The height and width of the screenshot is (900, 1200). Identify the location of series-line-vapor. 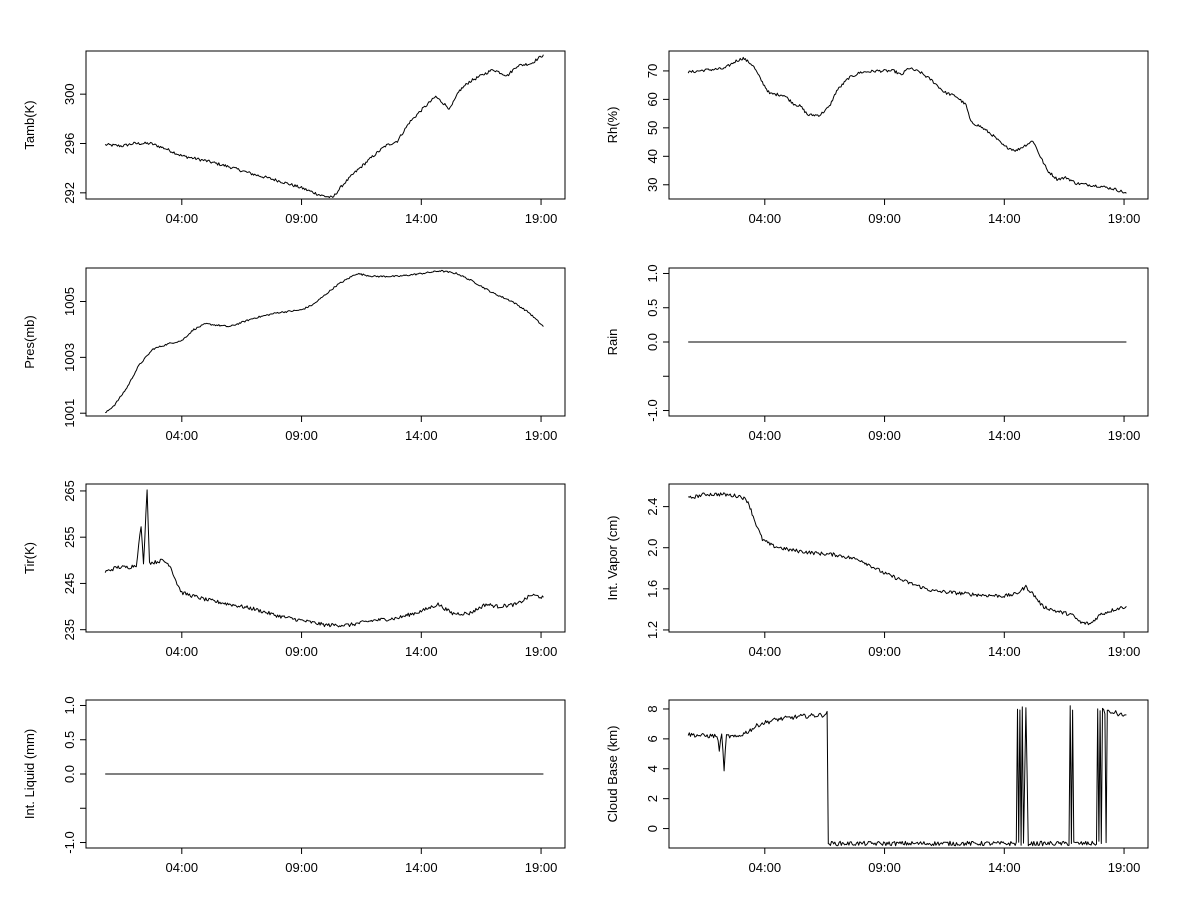
(907, 559).